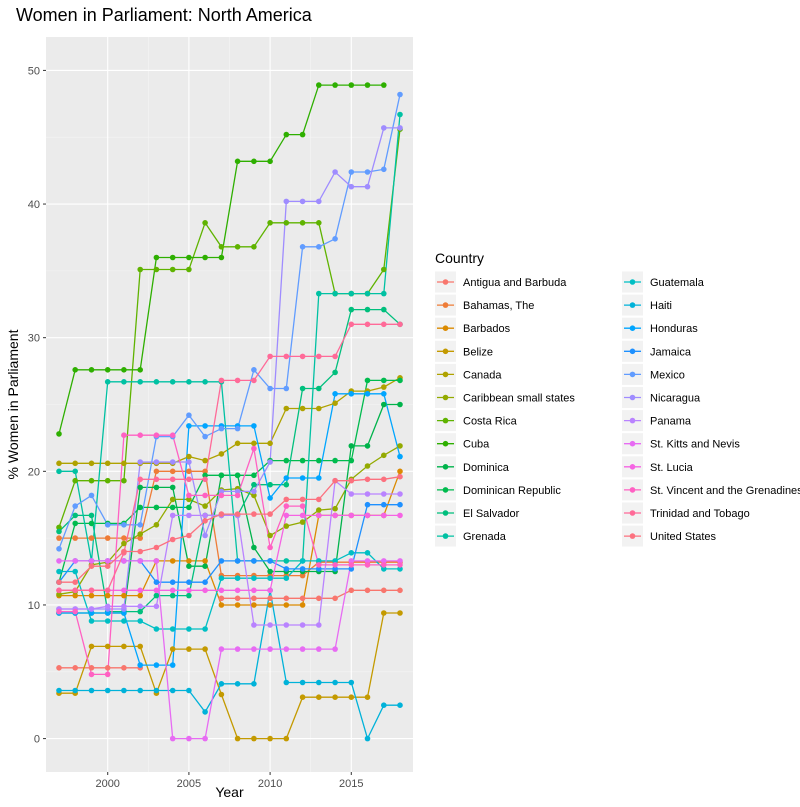 The width and height of the screenshot is (800, 807). What do you see at coordinates (476, 421) in the screenshot?
I see `legend-item: Costa Rica` at bounding box center [476, 421].